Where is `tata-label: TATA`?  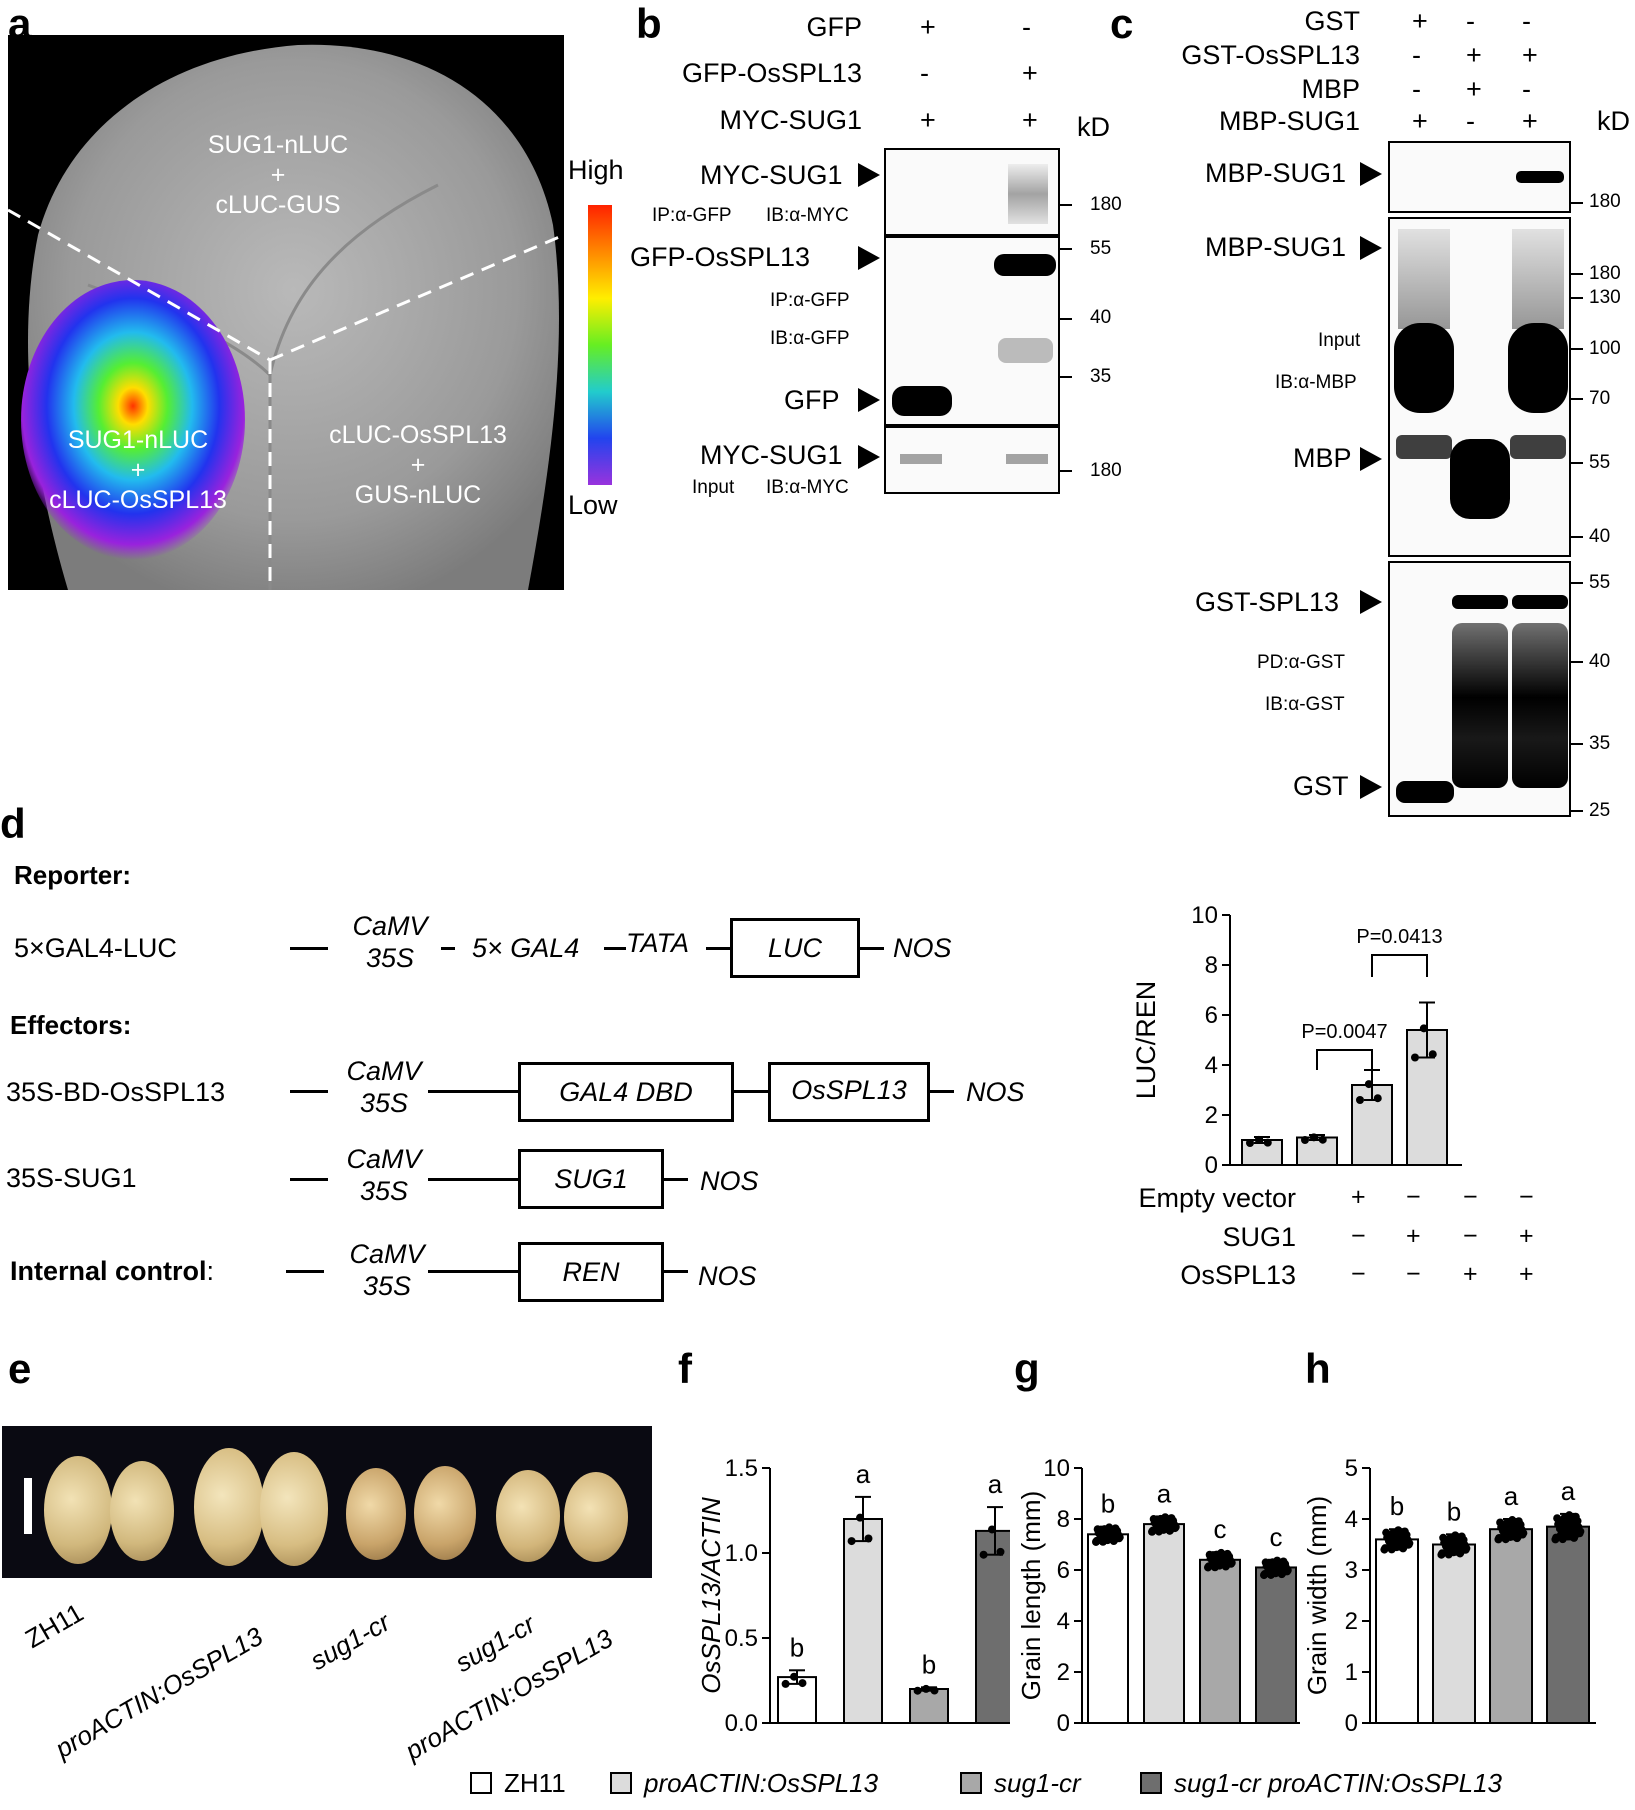 tata-label: TATA is located at coordinates (657, 943).